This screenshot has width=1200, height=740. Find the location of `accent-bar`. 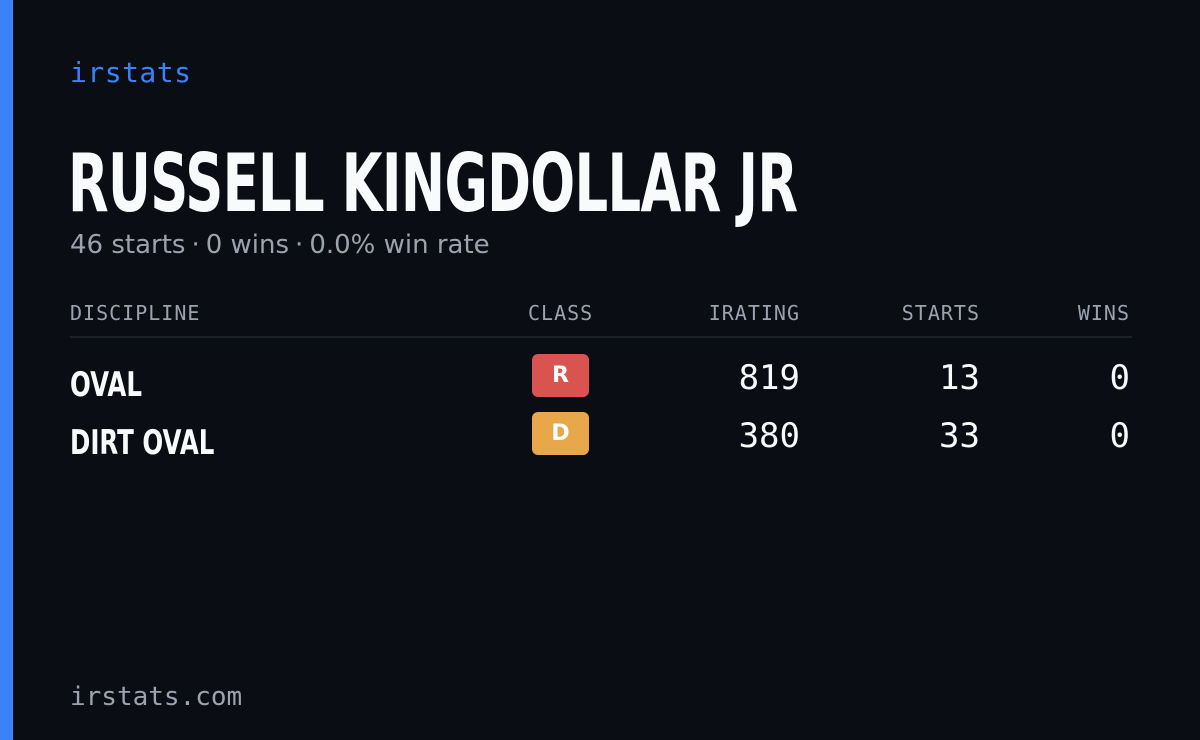

accent-bar is located at coordinates (6, 370).